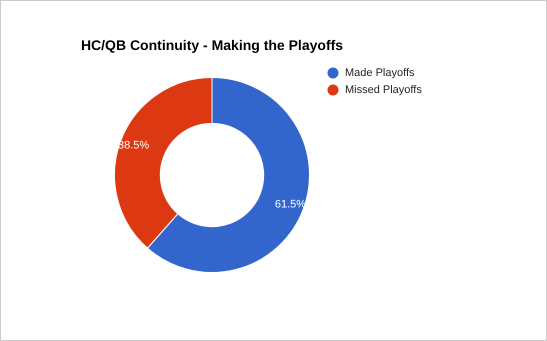 Image resolution: width=547 pixels, height=341 pixels. What do you see at coordinates (134, 145) in the screenshot?
I see `data-label: 38.5%` at bounding box center [134, 145].